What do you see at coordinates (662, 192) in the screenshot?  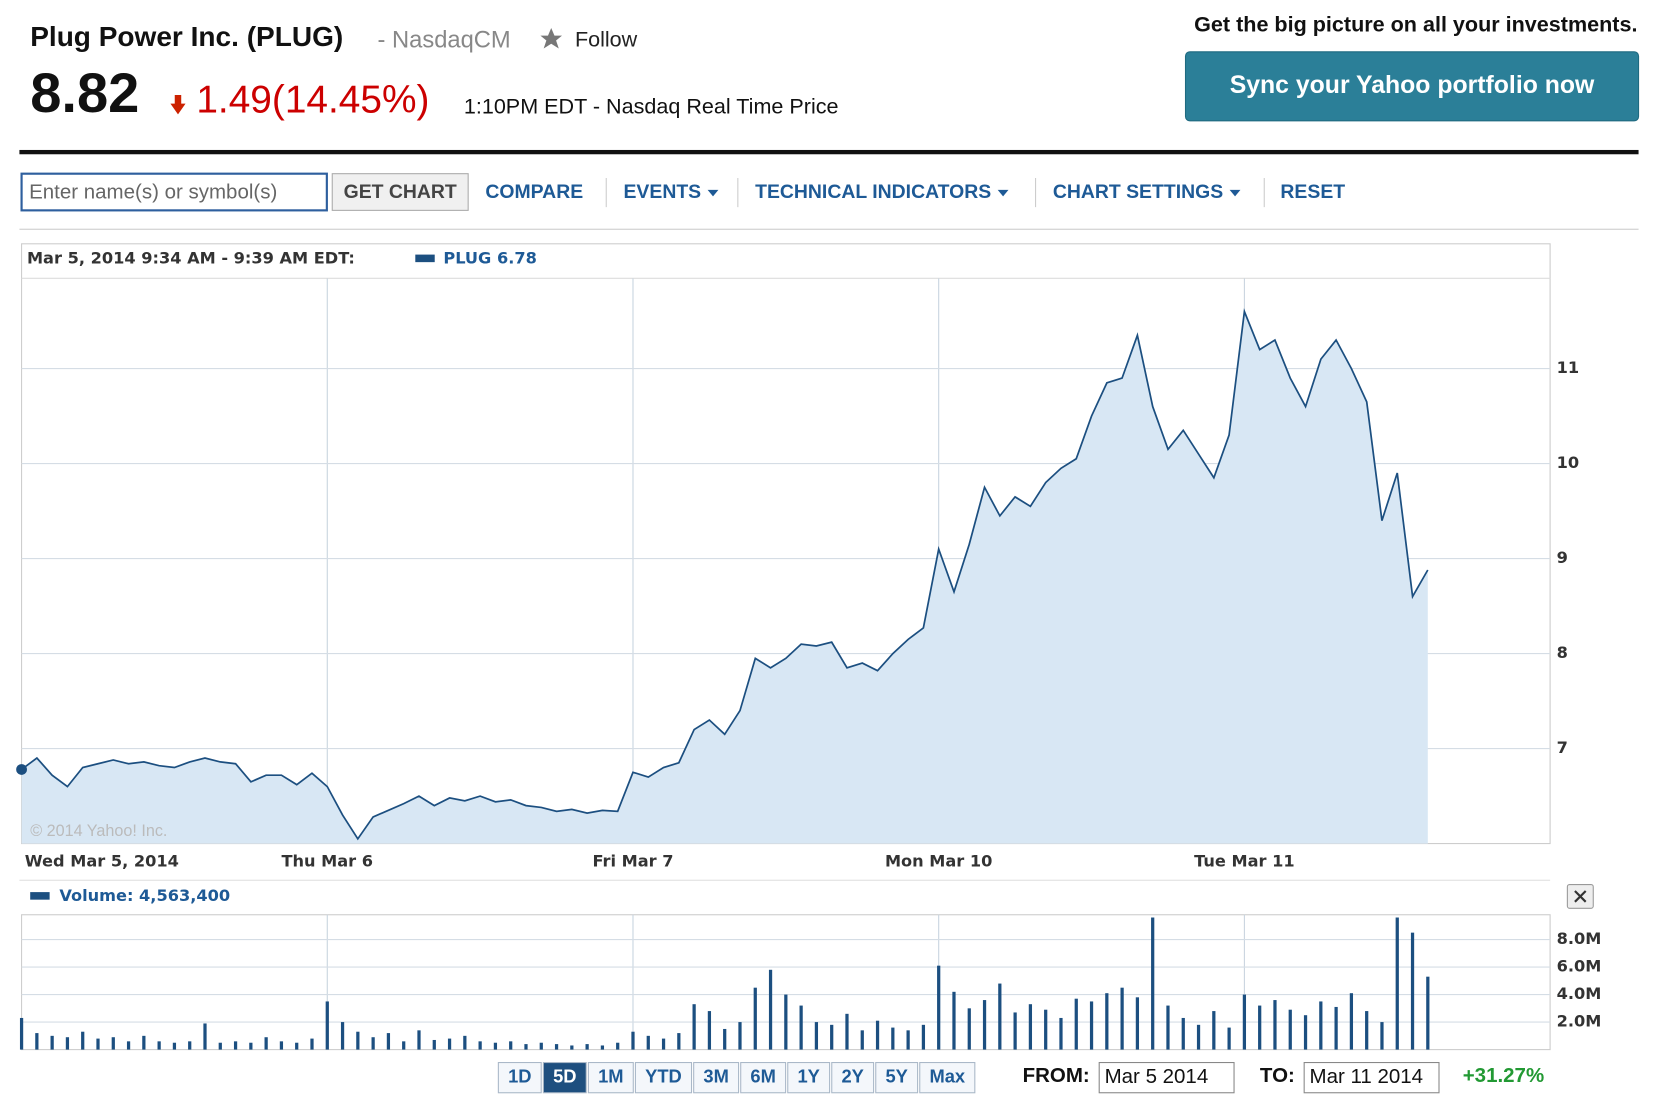 I see `toolbar-link: EVENTS` at bounding box center [662, 192].